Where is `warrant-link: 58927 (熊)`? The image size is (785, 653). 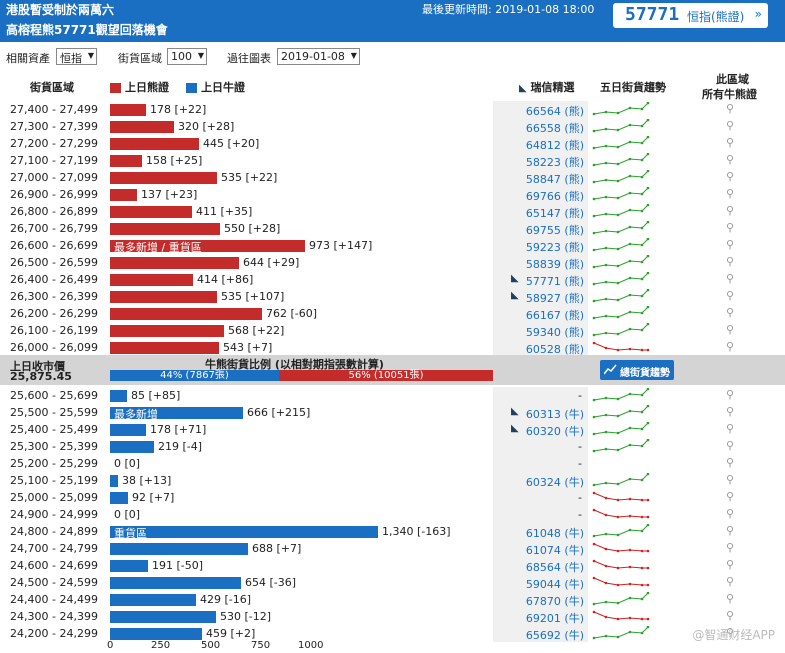
warrant-link: 58927 (熊) is located at coordinates (554, 298).